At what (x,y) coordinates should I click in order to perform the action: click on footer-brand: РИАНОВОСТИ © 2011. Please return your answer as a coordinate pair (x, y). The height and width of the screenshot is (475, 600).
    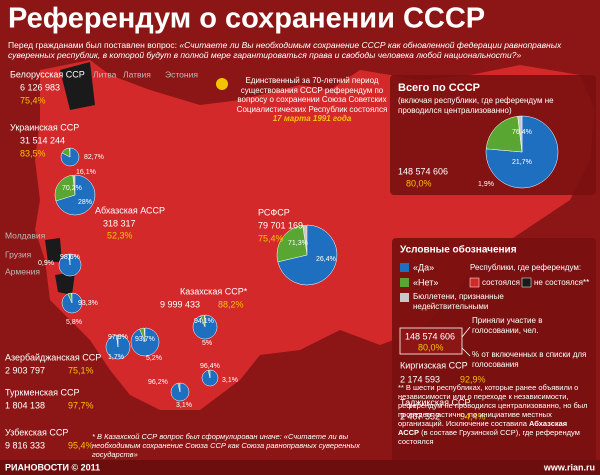
    Looking at the image, I should click on (52, 467).